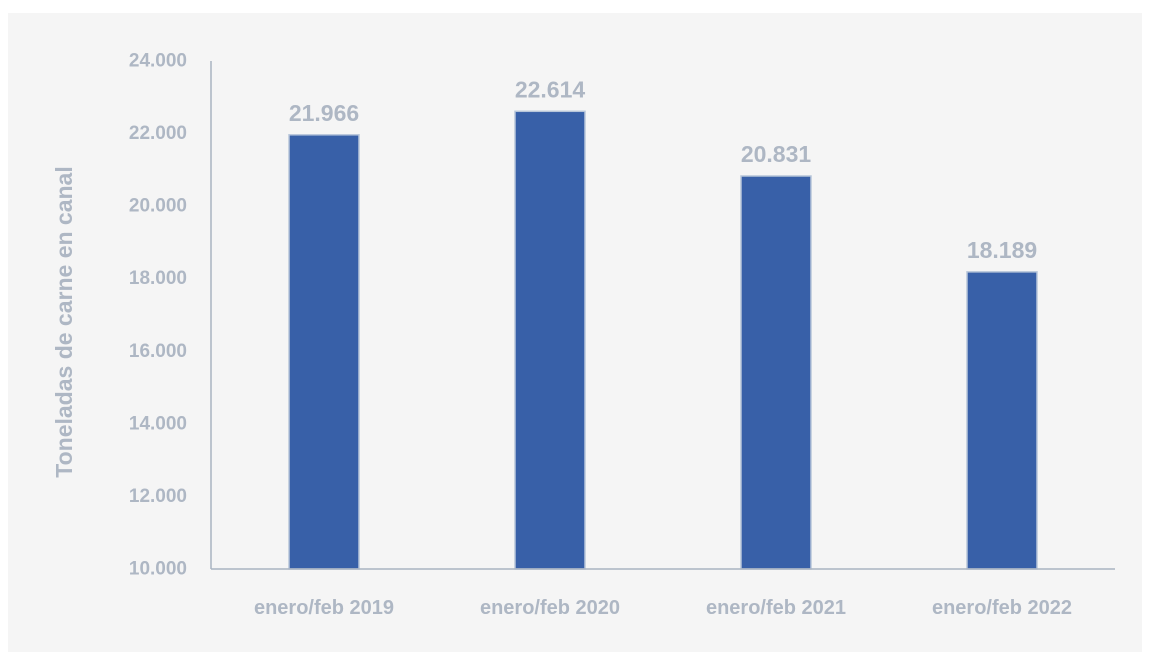 The width and height of the screenshot is (1150, 652). I want to click on y-tick-label: 14.000, so click(158, 423).